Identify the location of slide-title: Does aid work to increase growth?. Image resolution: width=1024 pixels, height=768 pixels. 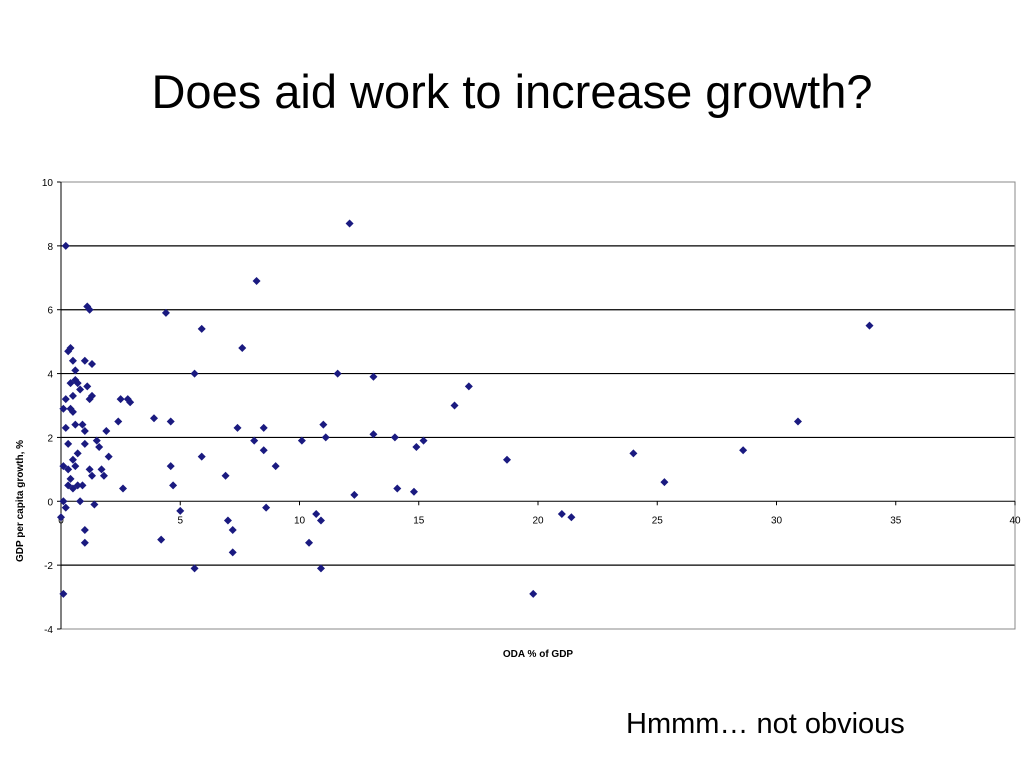
(512, 91).